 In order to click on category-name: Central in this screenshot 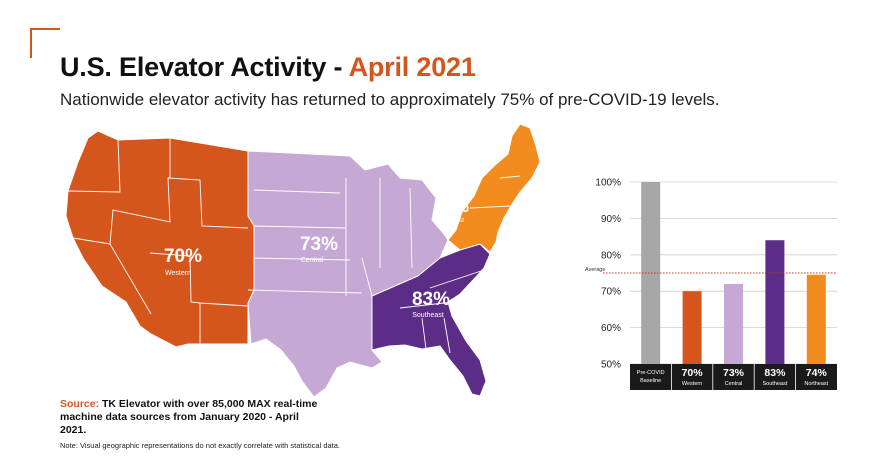, I will do `click(734, 384)`.